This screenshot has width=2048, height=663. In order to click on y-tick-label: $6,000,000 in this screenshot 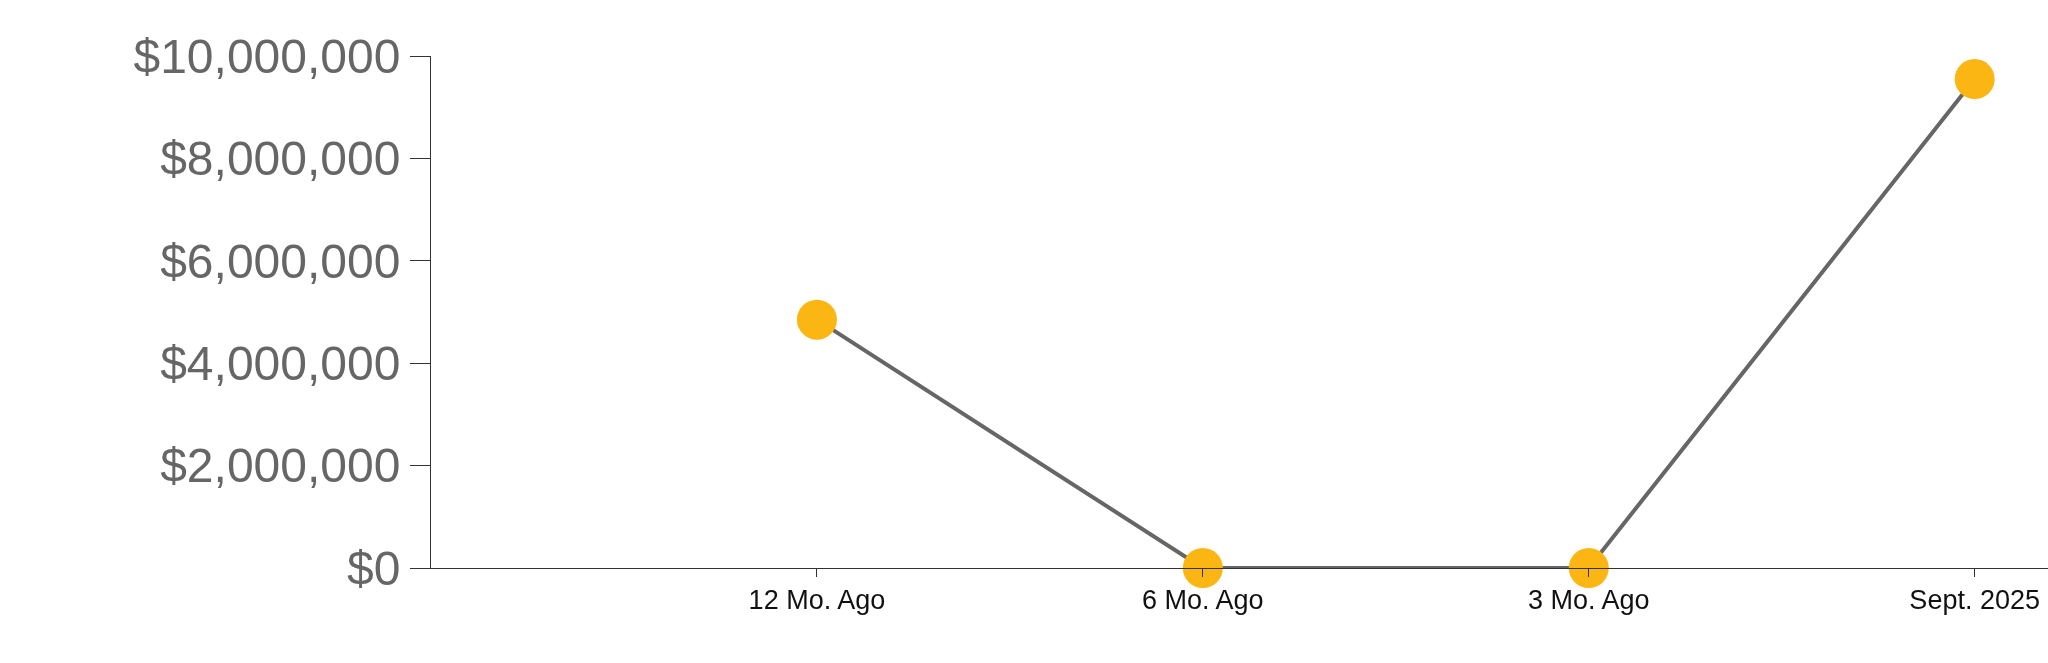, I will do `click(280, 261)`.